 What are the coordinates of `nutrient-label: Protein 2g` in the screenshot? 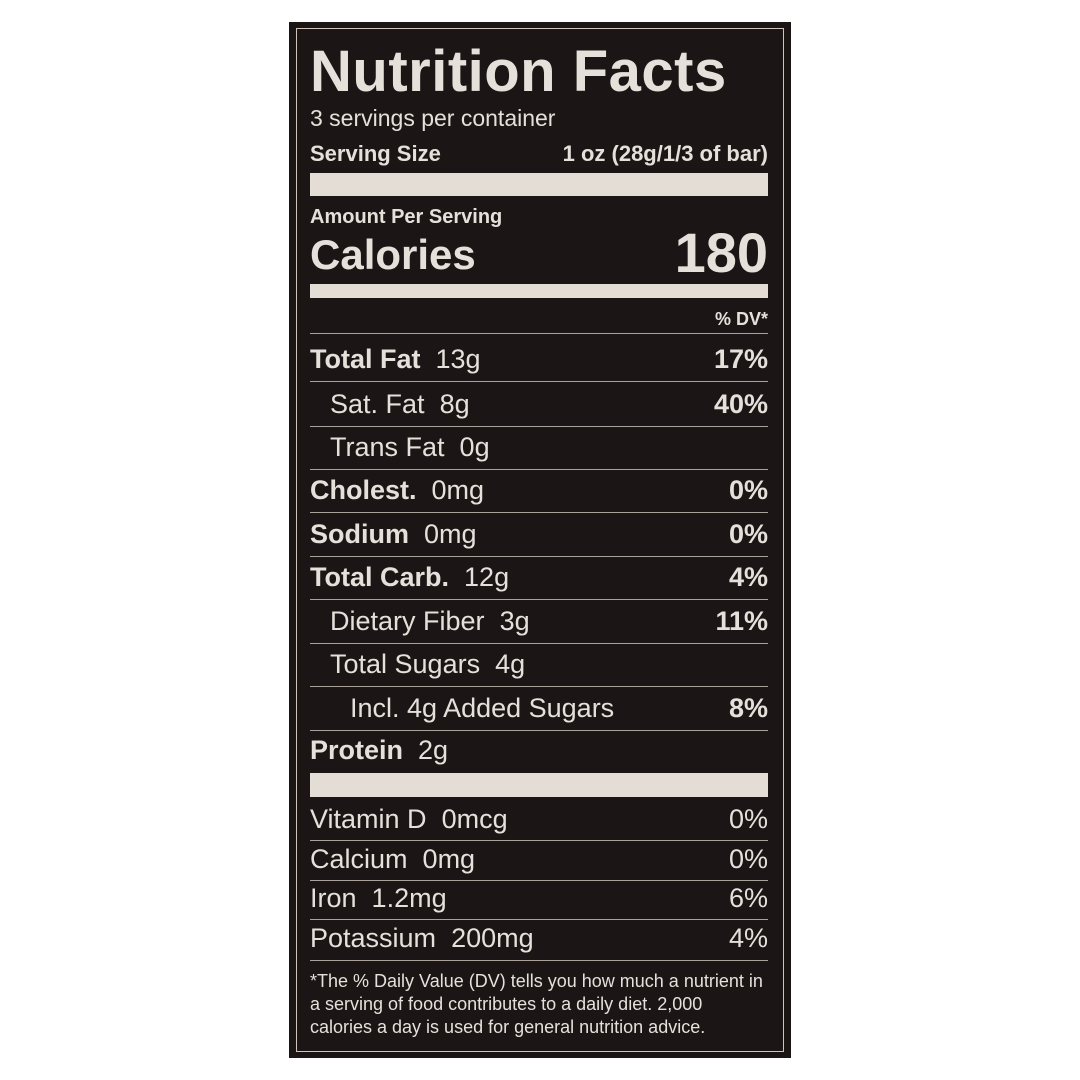 It's located at (379, 750).